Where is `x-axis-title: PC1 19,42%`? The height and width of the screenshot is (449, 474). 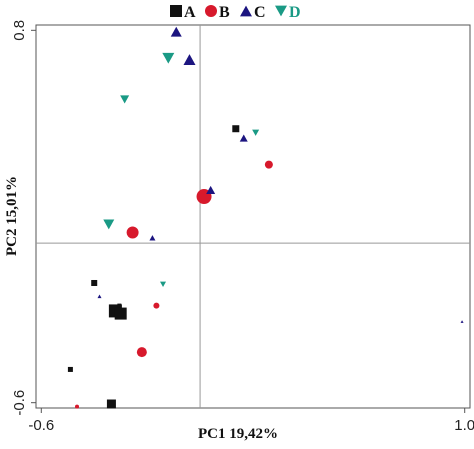
x-axis-title: PC1 19,42% is located at coordinates (238, 434).